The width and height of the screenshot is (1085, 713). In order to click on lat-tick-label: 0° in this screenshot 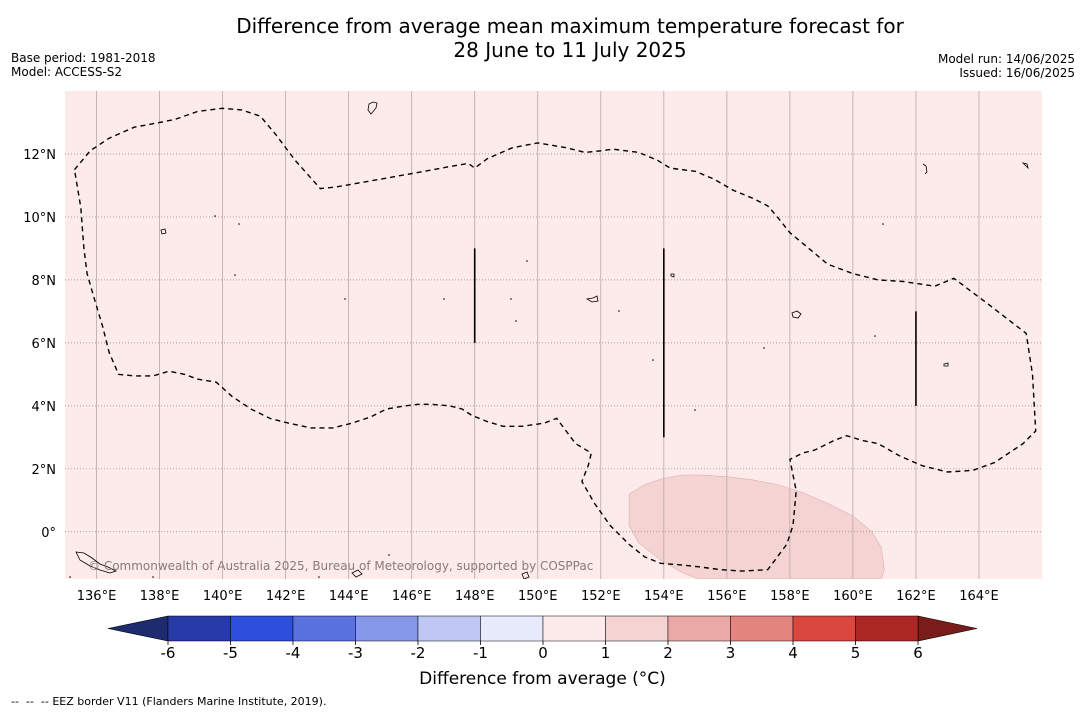, I will do `click(48, 533)`.